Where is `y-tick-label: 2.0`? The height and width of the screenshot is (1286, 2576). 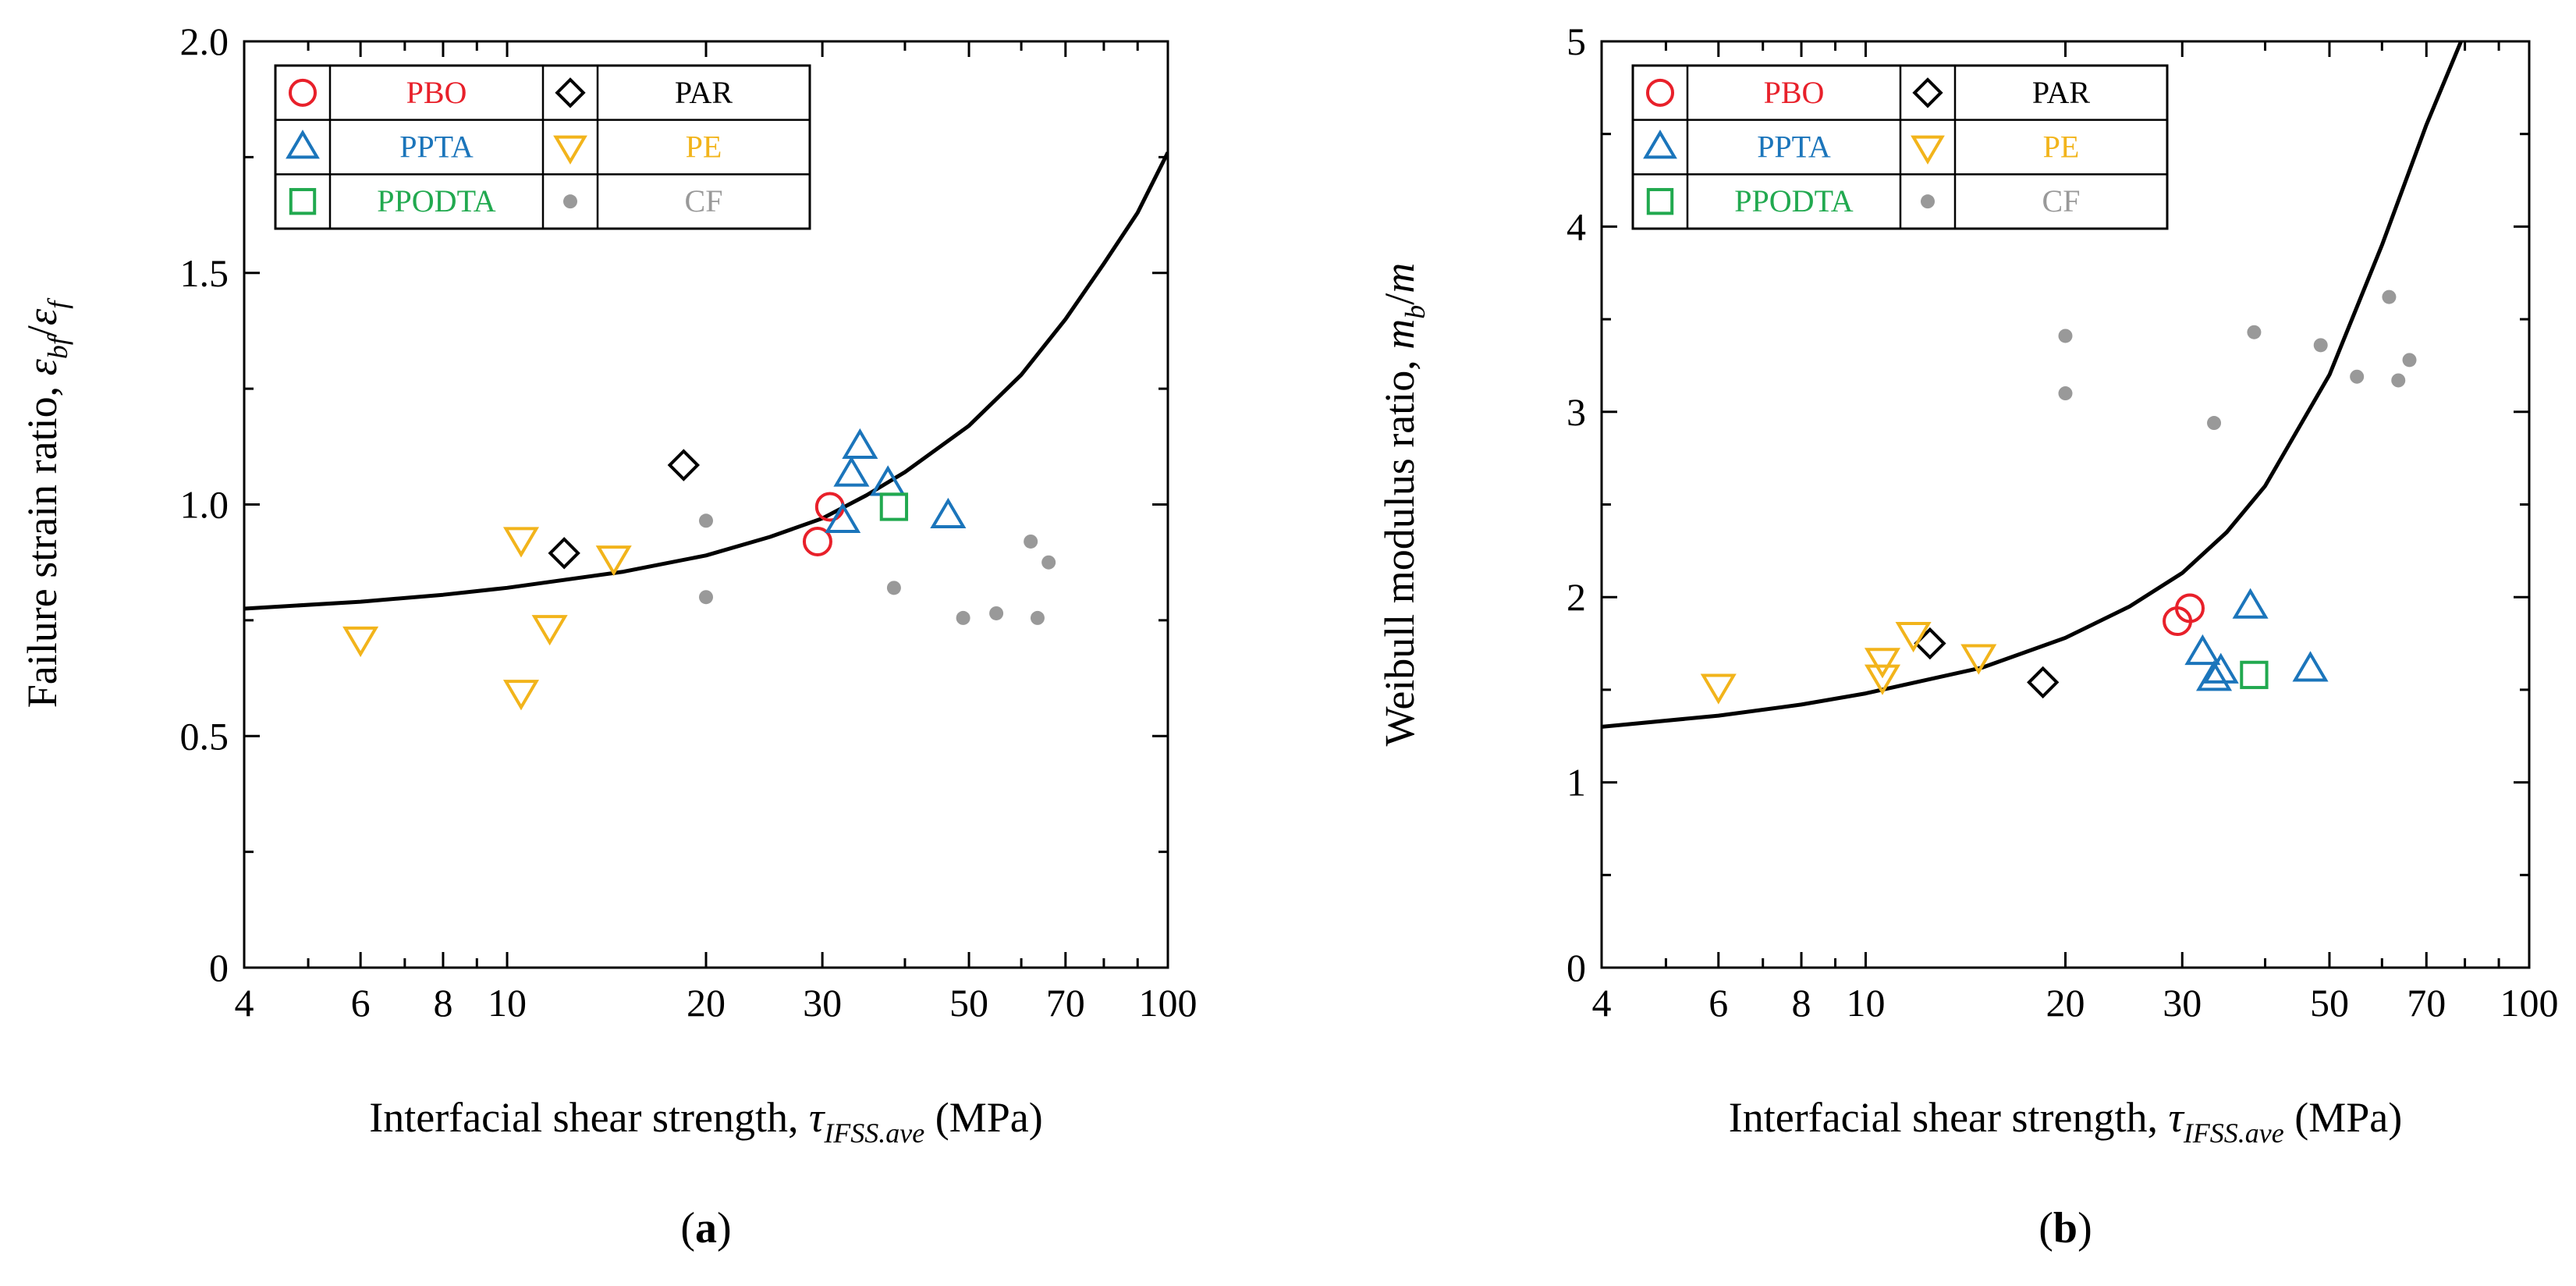
y-tick-label: 2.0 is located at coordinates (204, 42).